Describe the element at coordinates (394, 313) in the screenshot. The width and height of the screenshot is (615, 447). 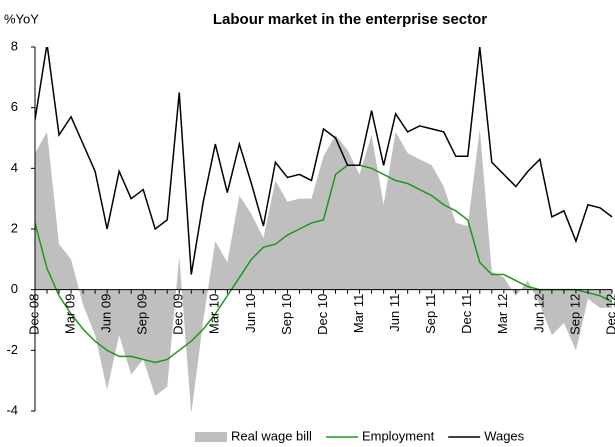
I see `x-tick-label: Jun 11` at that location.